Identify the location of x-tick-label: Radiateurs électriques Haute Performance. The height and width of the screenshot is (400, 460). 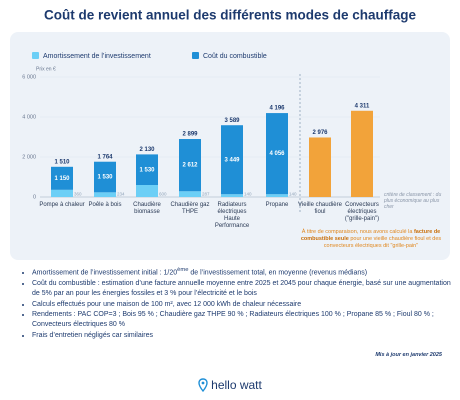
(232, 215).